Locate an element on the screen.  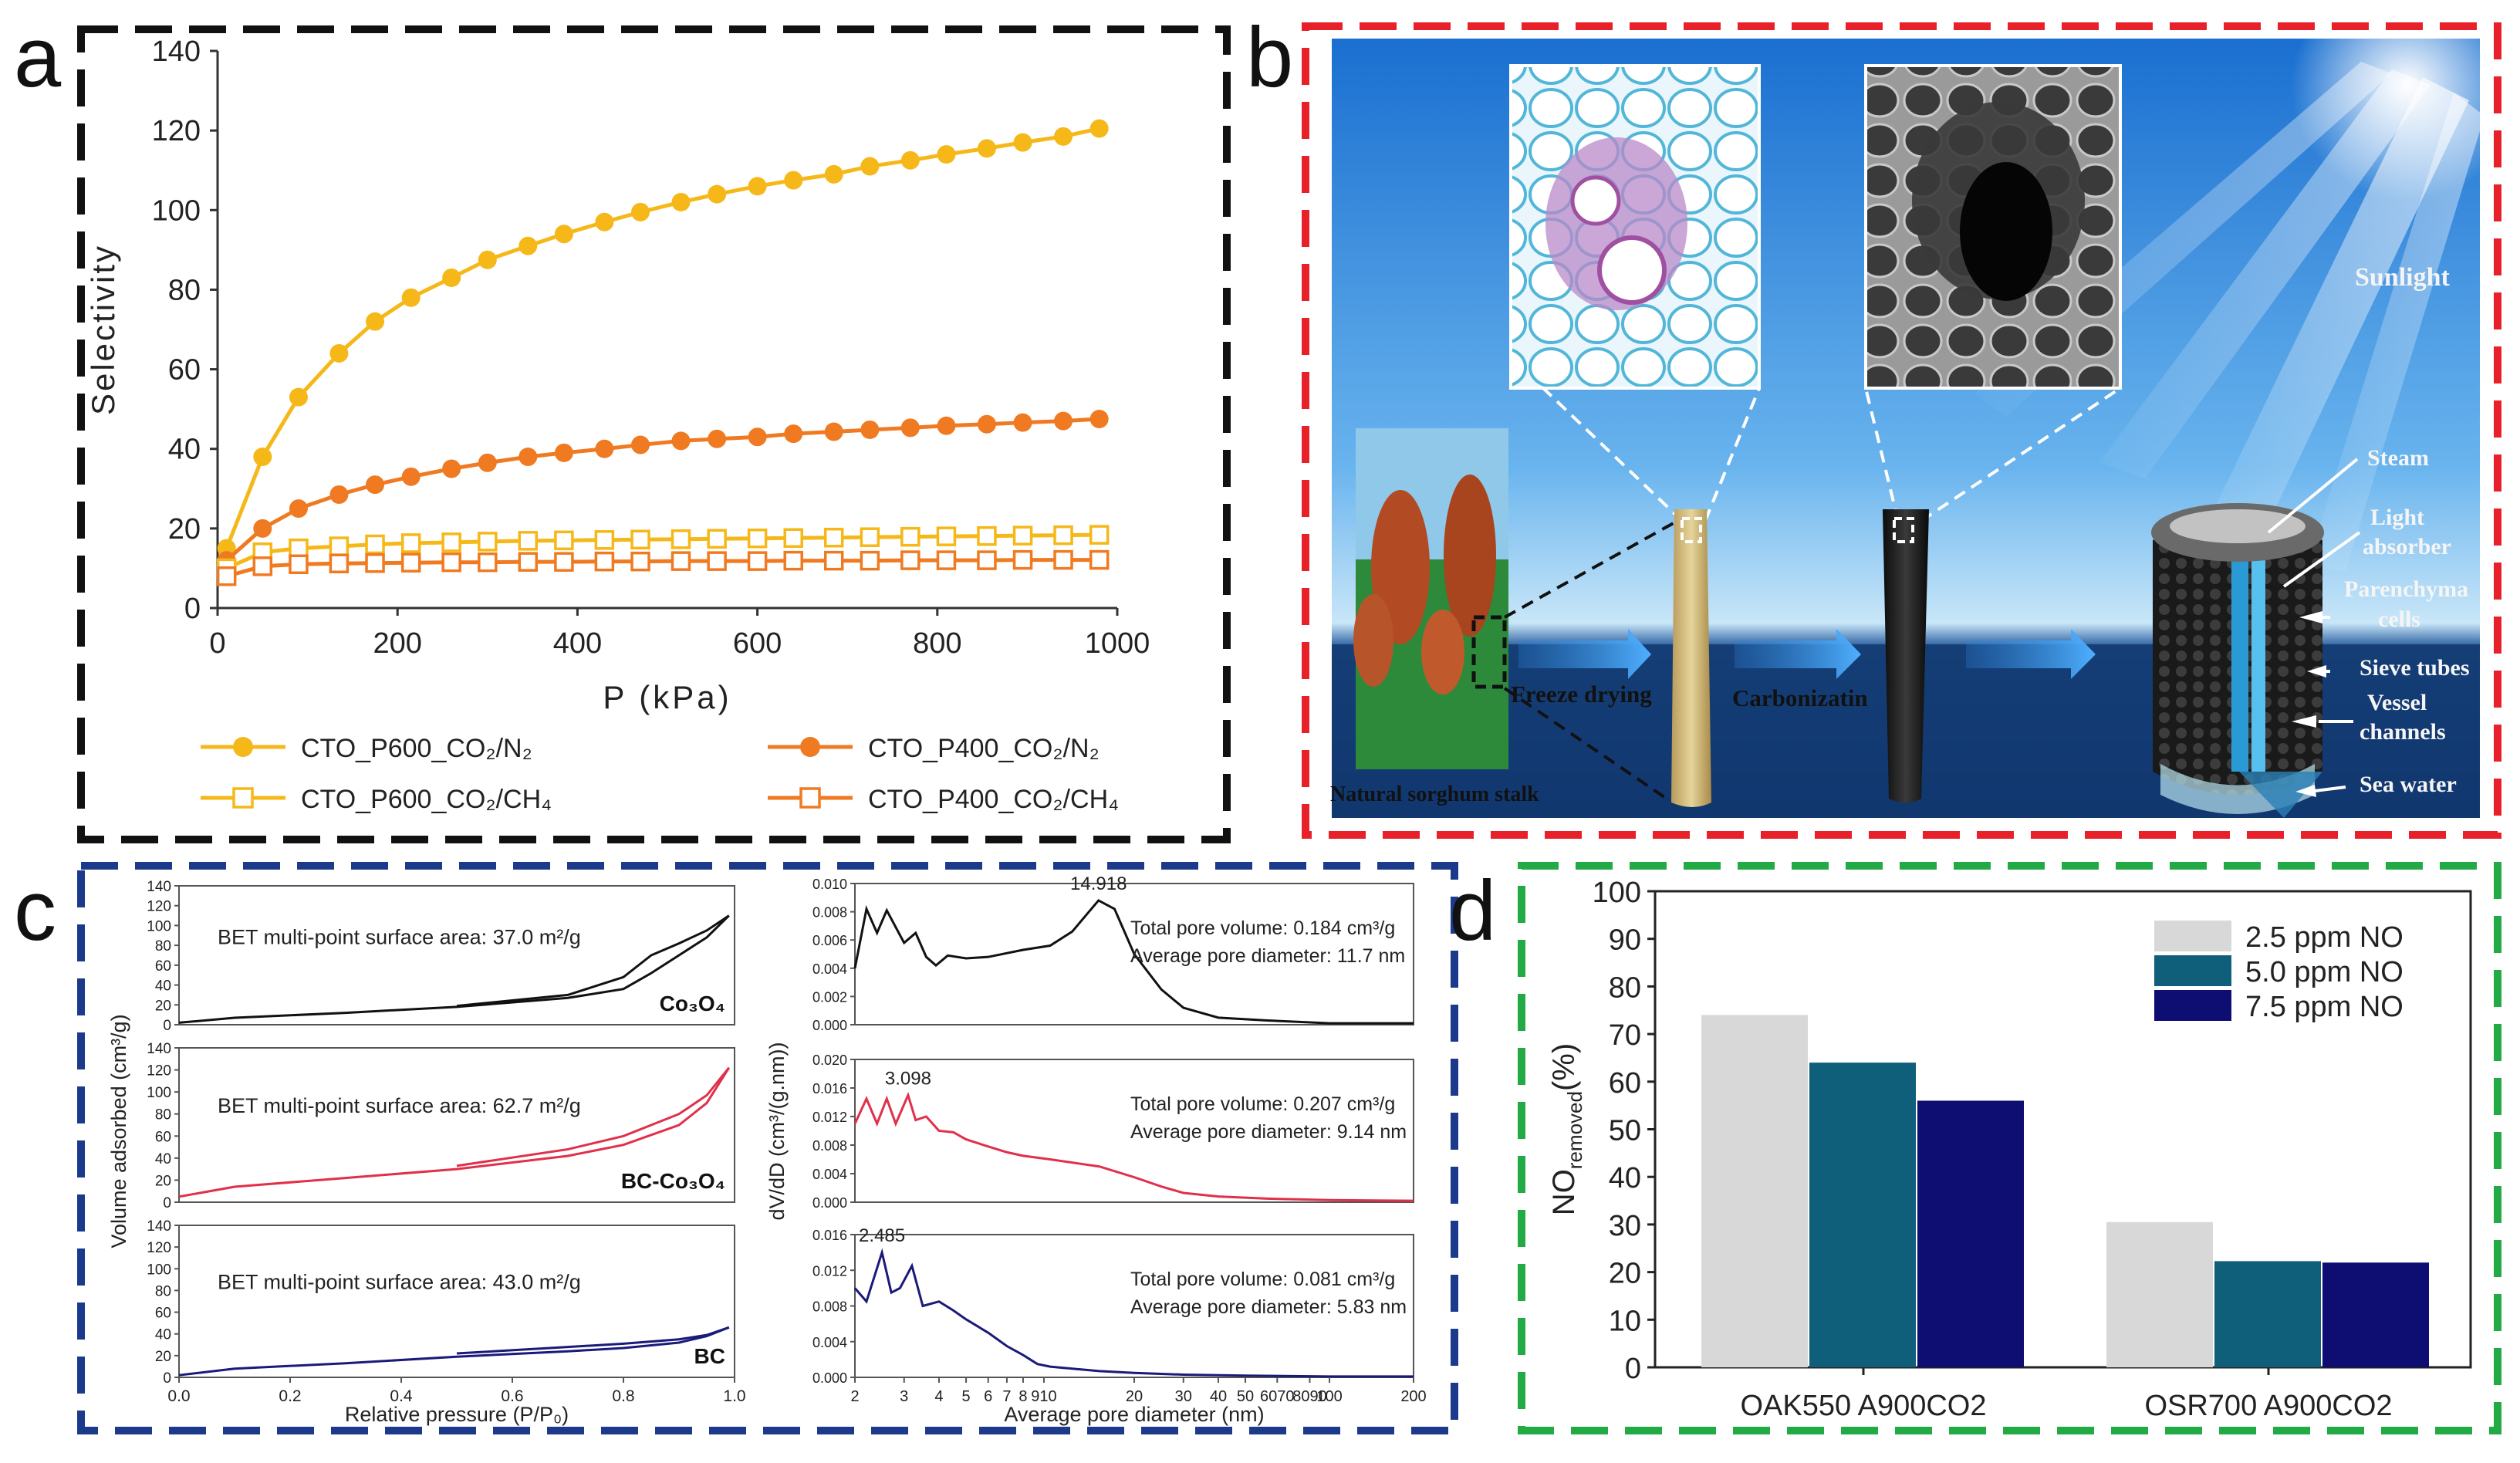
c-pore-y-tick-label: 0.008 is located at coordinates (830, 913).